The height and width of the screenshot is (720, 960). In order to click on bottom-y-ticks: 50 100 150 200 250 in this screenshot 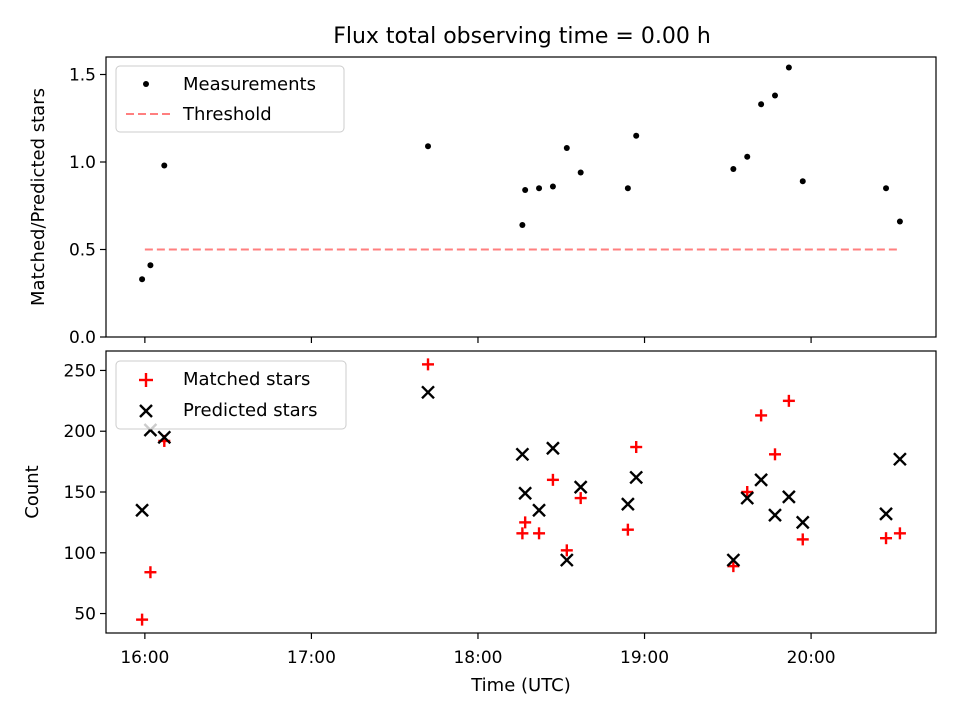, I will do `click(85, 493)`.